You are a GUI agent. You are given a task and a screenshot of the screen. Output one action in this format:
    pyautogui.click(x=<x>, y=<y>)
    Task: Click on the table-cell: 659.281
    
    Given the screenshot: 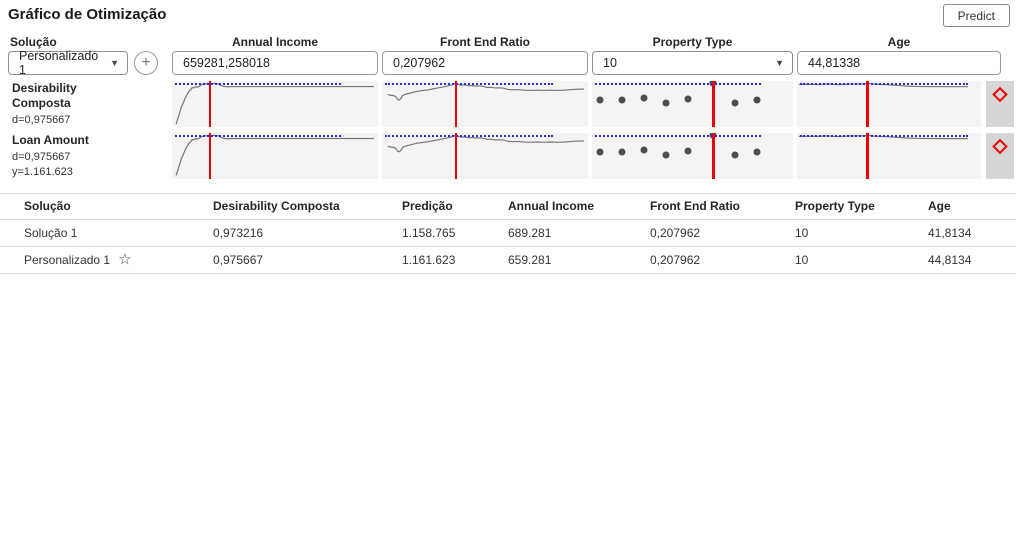 What is the action you would take?
    pyautogui.click(x=530, y=259)
    